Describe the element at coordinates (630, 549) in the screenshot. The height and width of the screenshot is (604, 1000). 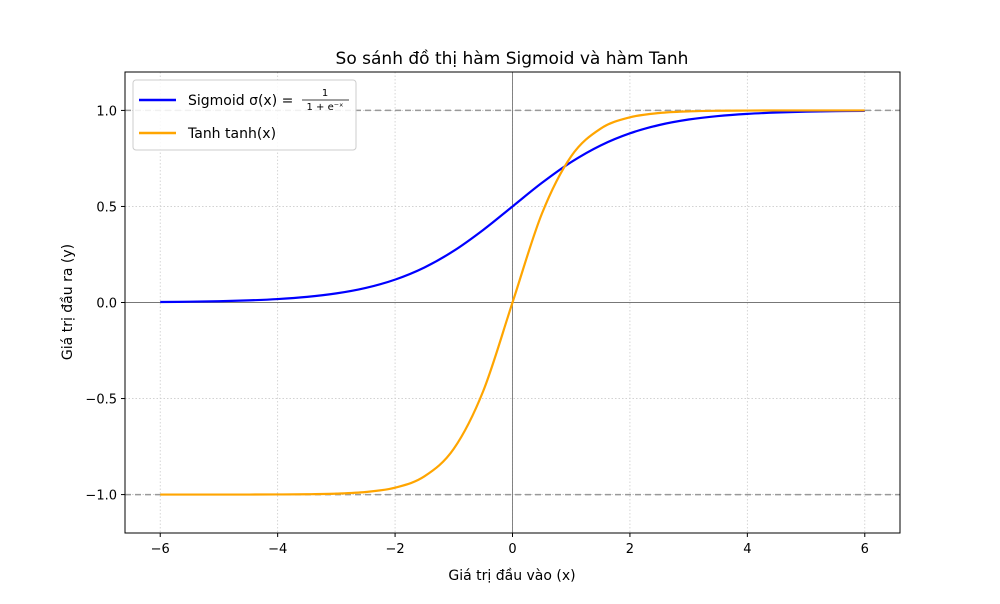
I see `x-tick-label: 2` at that location.